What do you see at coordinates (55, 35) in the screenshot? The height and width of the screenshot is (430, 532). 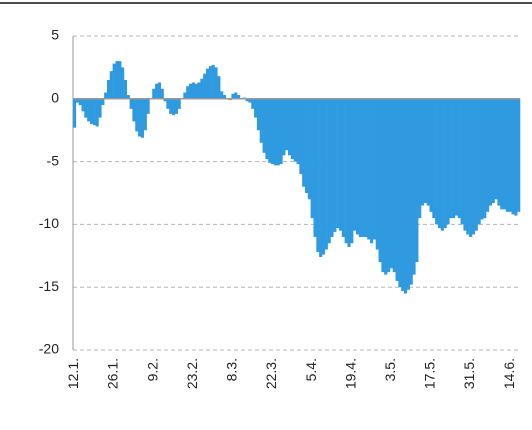 I see `y-tick-label: 5` at bounding box center [55, 35].